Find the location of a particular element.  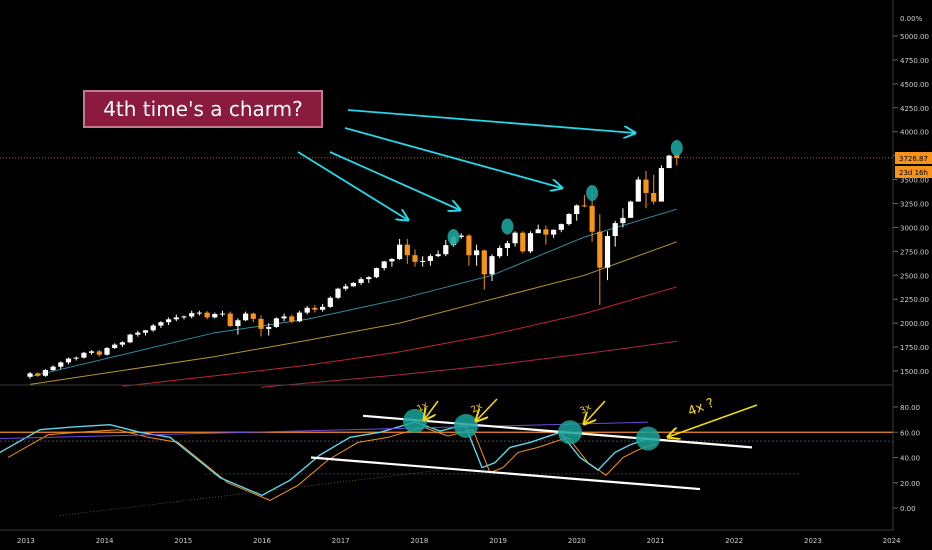

current-price-label: 3726.87 is located at coordinates (913, 159).